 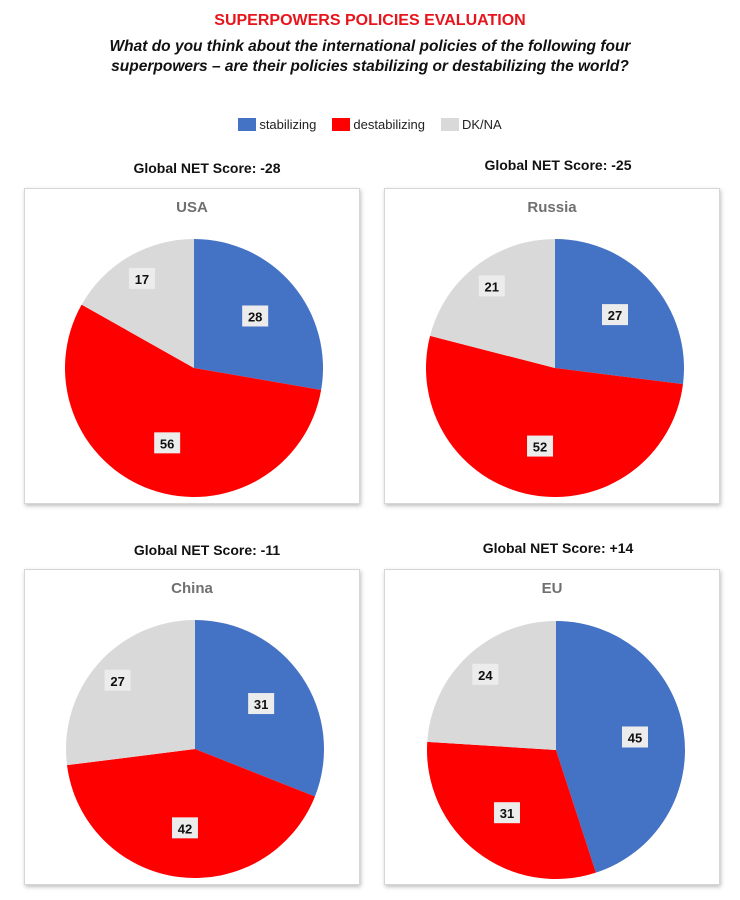 I want to click on data-label-text-china-destabilizing: 42, so click(x=185, y=828).